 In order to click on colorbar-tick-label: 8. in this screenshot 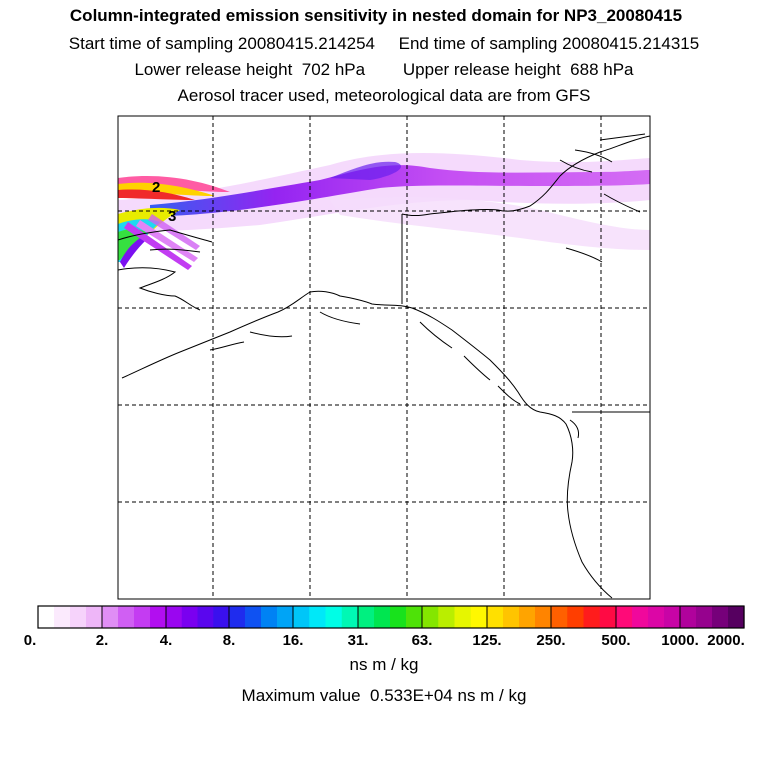, I will do `click(229, 640)`.